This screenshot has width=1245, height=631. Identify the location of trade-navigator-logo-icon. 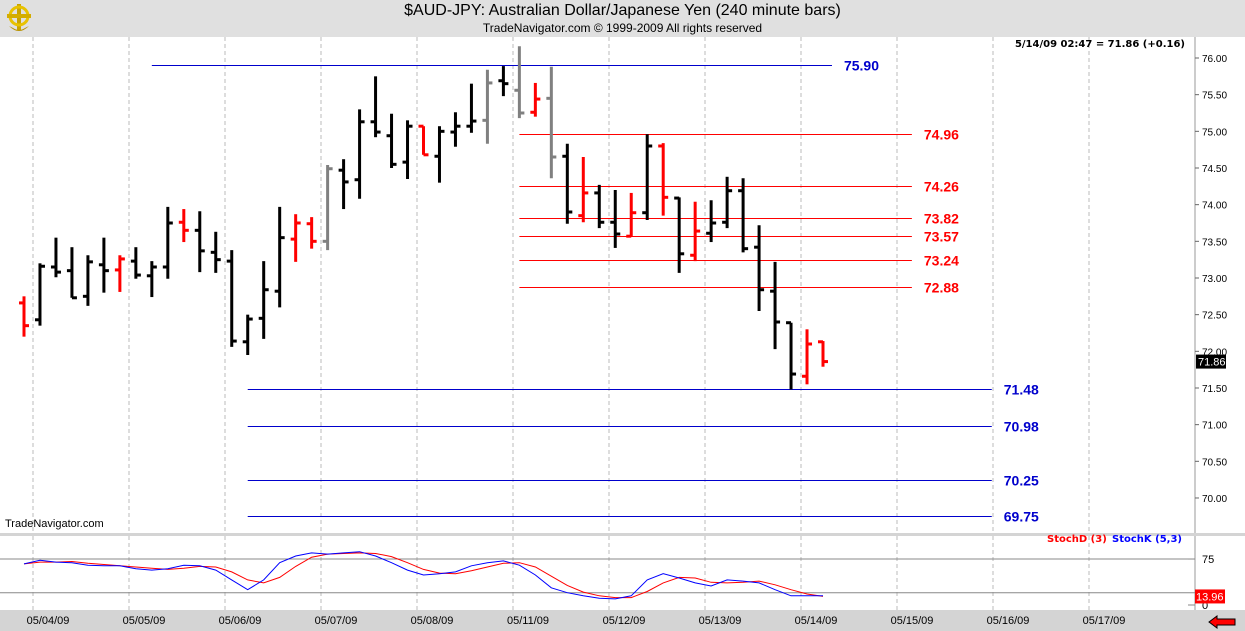
(19, 17).